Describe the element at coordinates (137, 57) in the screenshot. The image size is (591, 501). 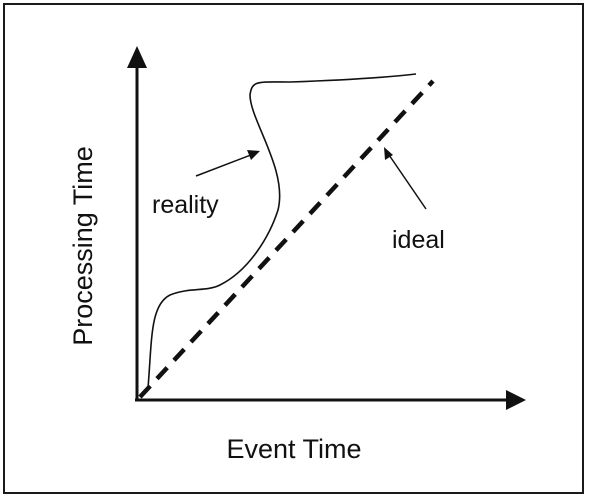
I see `y-axis-arrowhead` at that location.